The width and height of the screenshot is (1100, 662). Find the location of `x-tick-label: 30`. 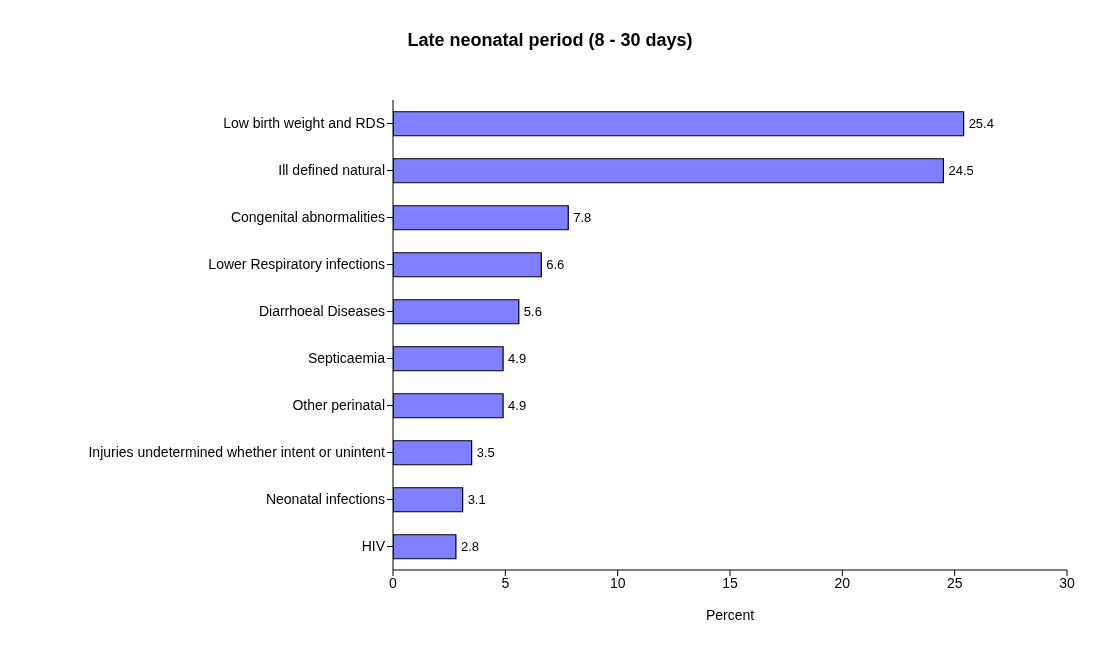

x-tick-label: 30 is located at coordinates (1067, 582).